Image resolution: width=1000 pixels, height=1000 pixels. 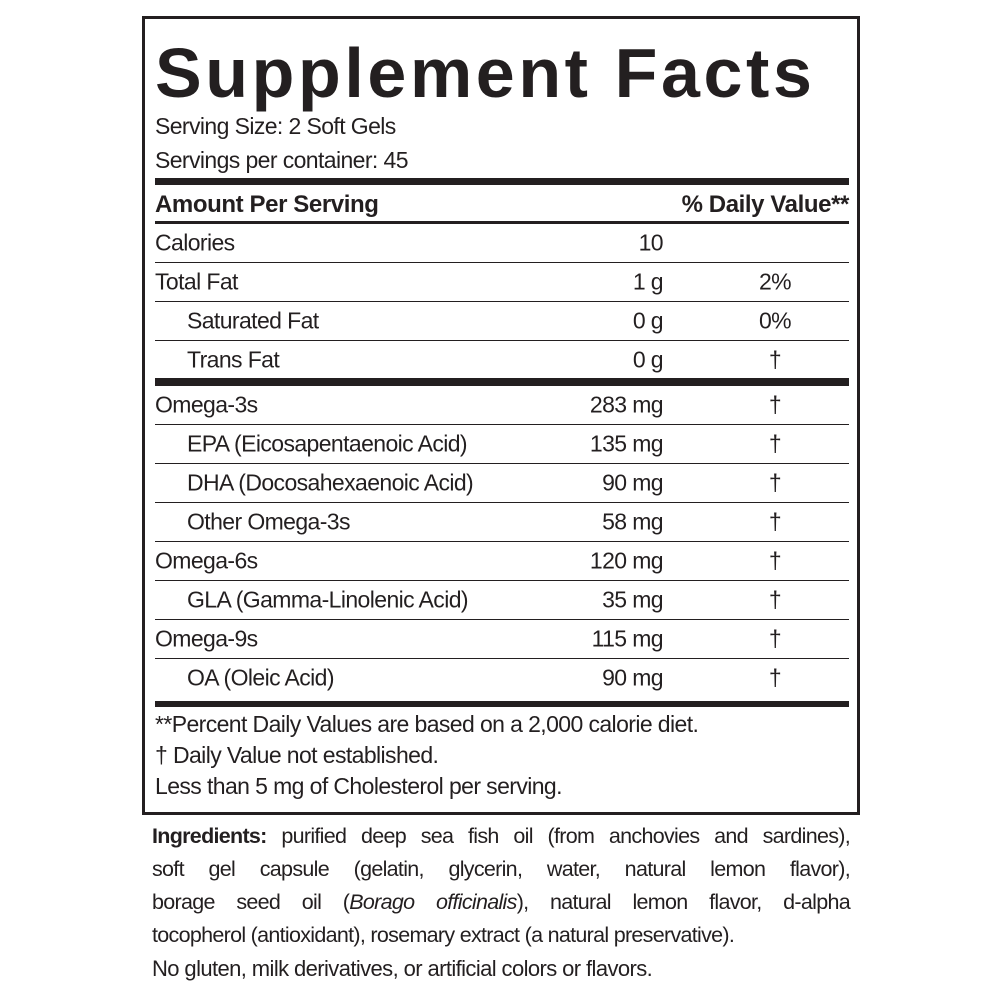 What do you see at coordinates (626, 404) in the screenshot?
I see `nutrient-amount: 283 mg` at bounding box center [626, 404].